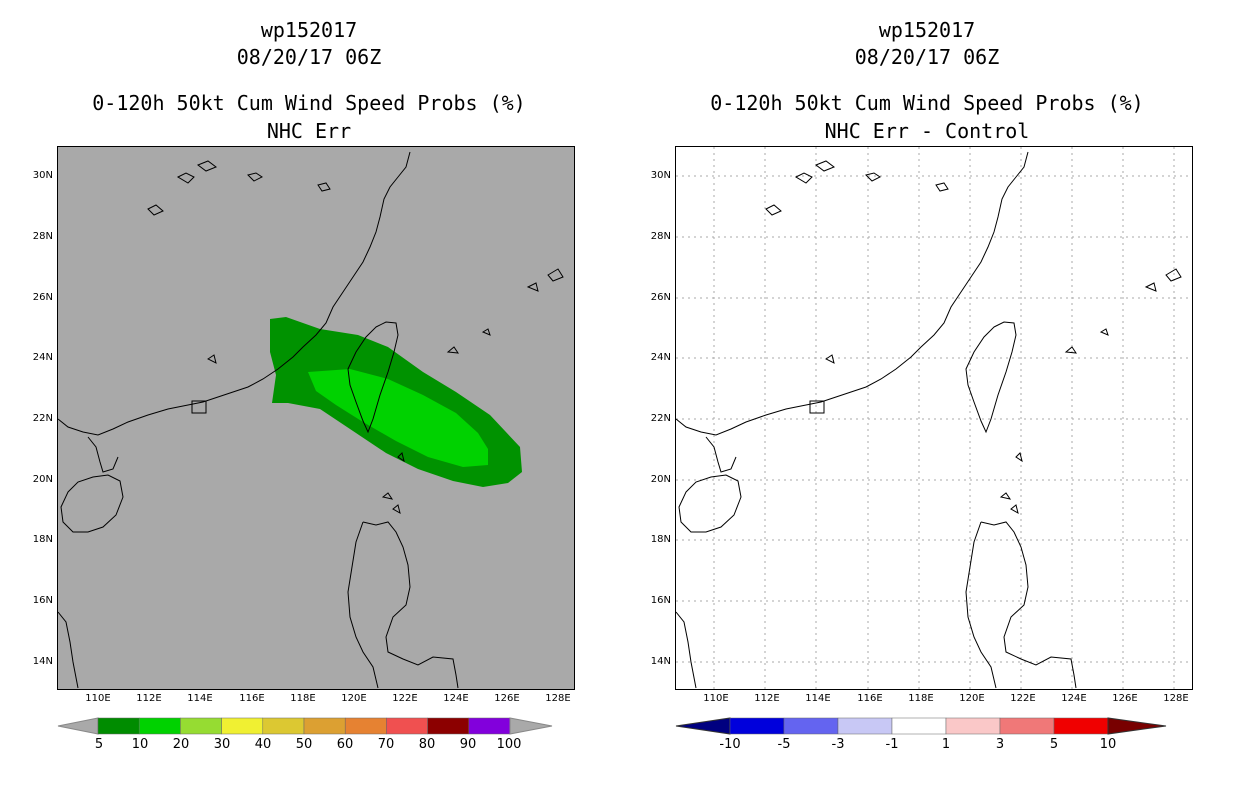 The height and width of the screenshot is (800, 1236). What do you see at coordinates (309, 103) in the screenshot?
I see `left-title-product: 0-120h 50kt Cum Wind Speed Probs (%)` at bounding box center [309, 103].